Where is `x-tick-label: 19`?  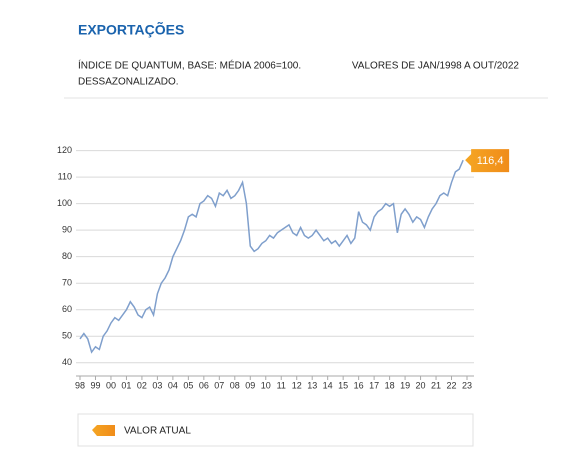 x-tick-label: 19 is located at coordinates (405, 385).